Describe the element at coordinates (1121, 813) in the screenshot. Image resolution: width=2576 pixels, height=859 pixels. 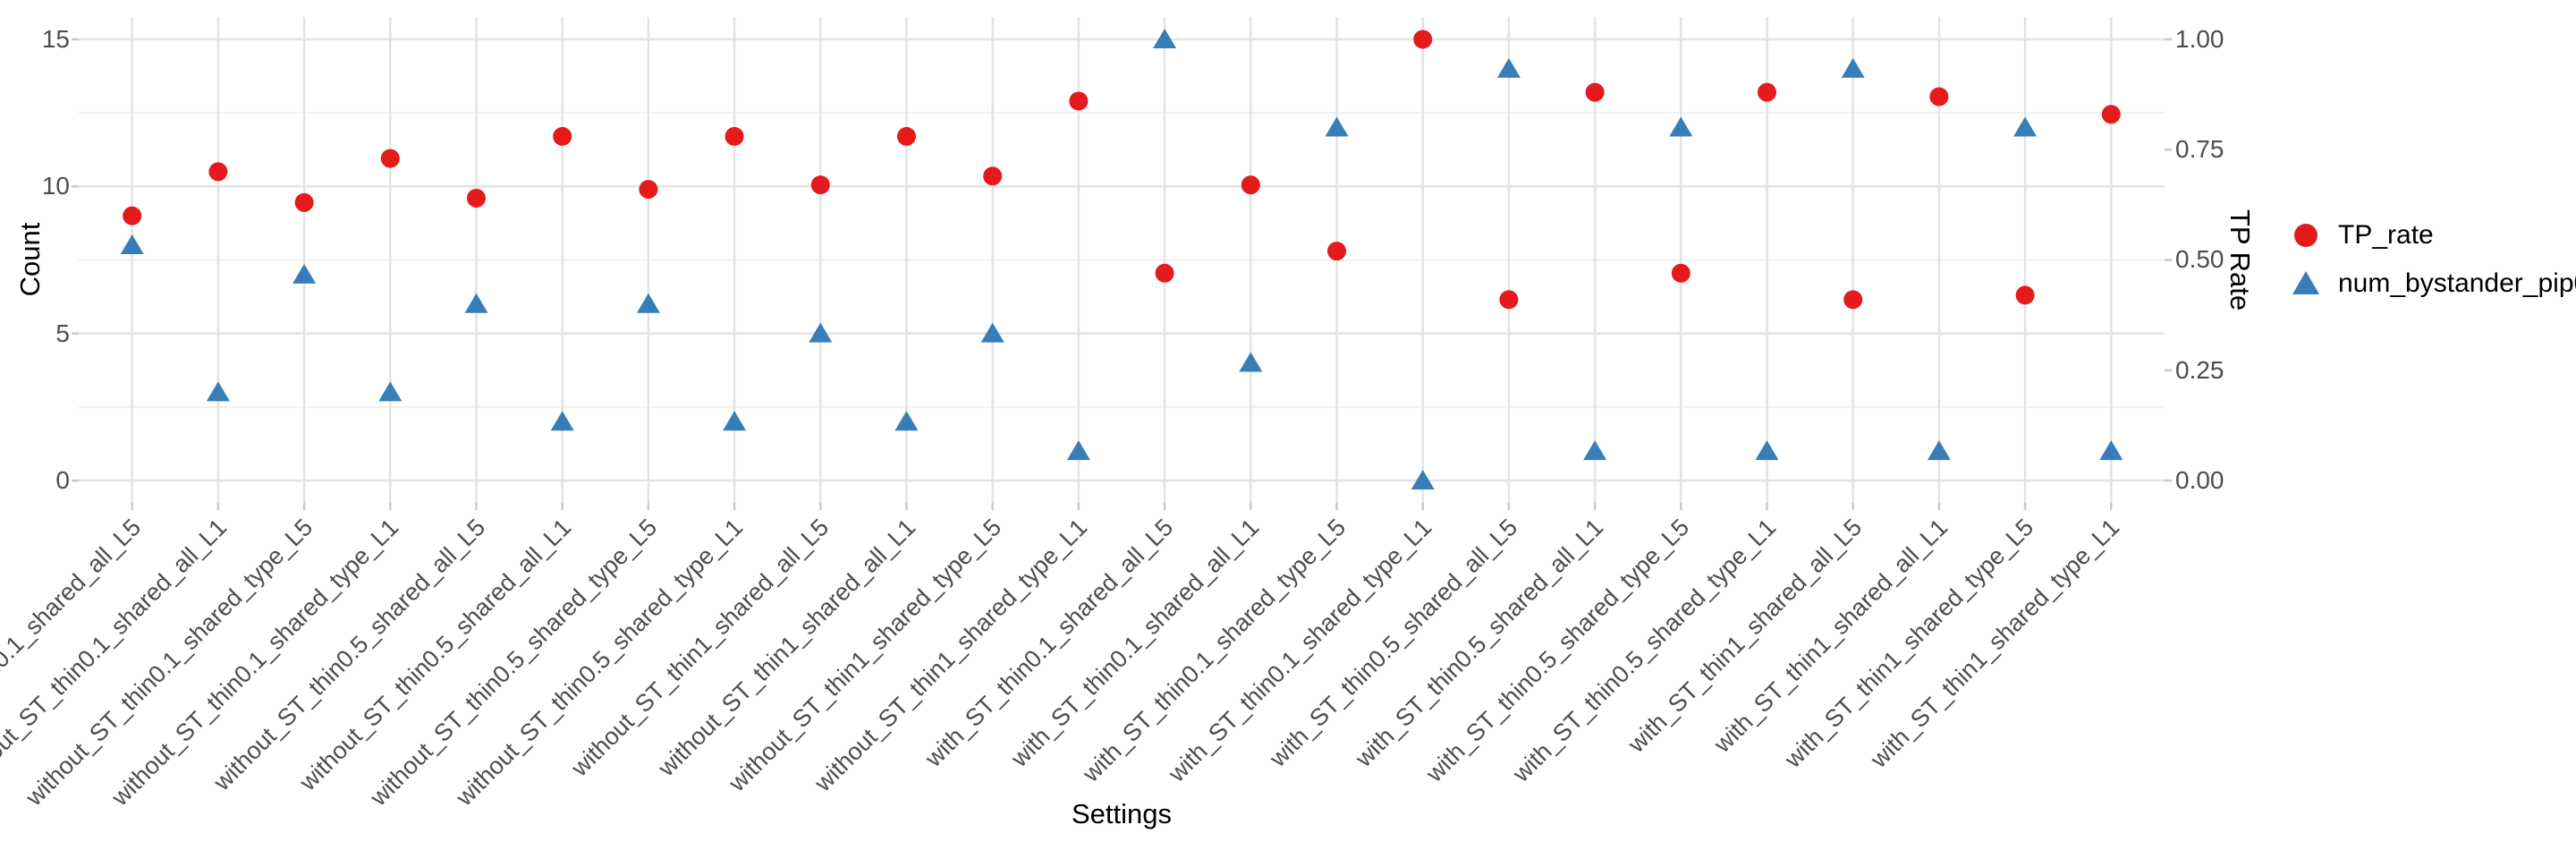
I see `x-axis-title: Settings` at that location.